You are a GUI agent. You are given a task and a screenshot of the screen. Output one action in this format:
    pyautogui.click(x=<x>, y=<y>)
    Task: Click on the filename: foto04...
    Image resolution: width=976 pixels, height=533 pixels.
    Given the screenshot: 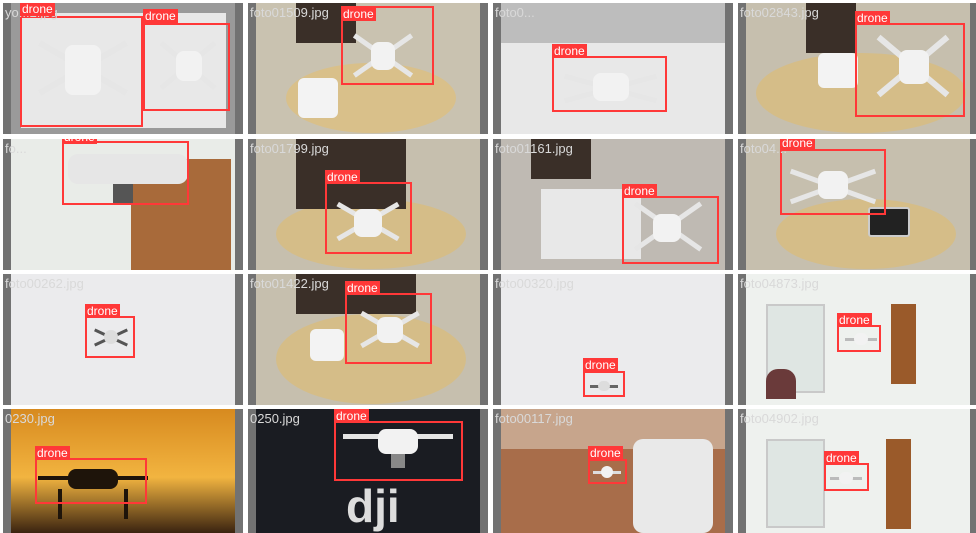 What is the action you would take?
    pyautogui.click(x=763, y=148)
    